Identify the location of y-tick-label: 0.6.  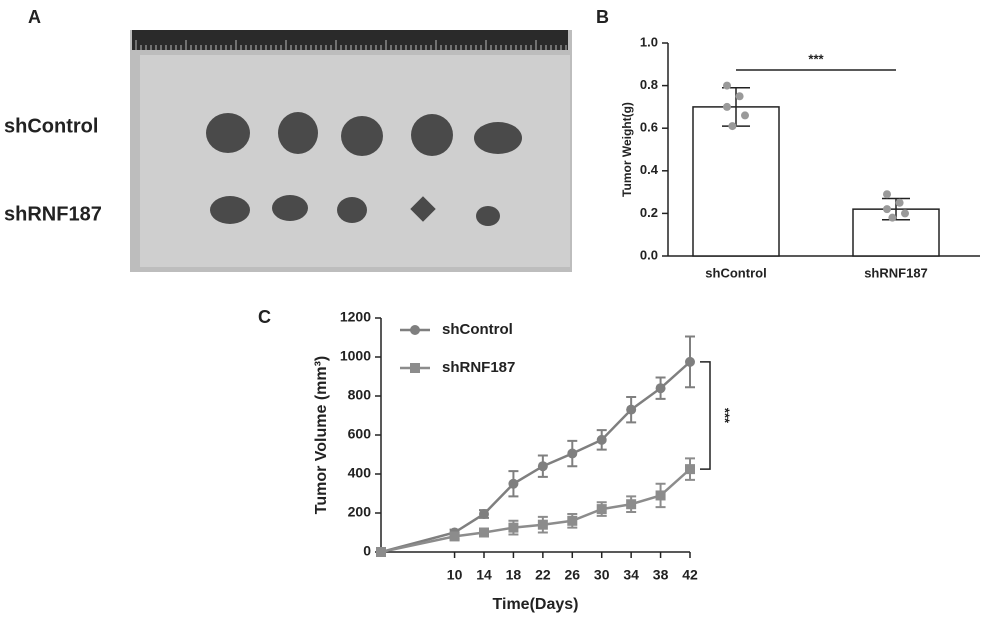
(649, 127).